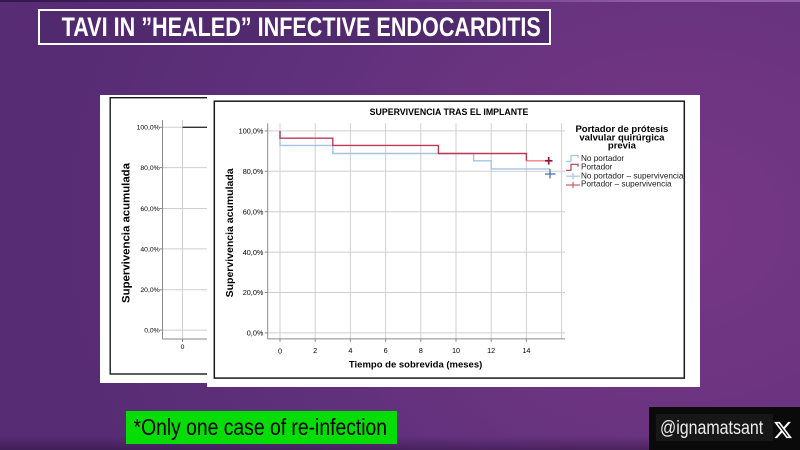  What do you see at coordinates (603, 157) in the screenshot?
I see `svg-text: No portador` at bounding box center [603, 157].